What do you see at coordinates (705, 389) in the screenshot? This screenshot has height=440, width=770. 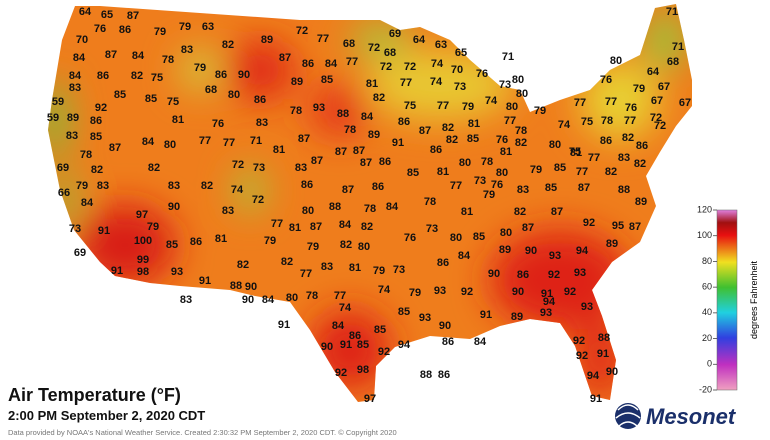 I see `colorbar-tick-label: -20` at bounding box center [705, 389].